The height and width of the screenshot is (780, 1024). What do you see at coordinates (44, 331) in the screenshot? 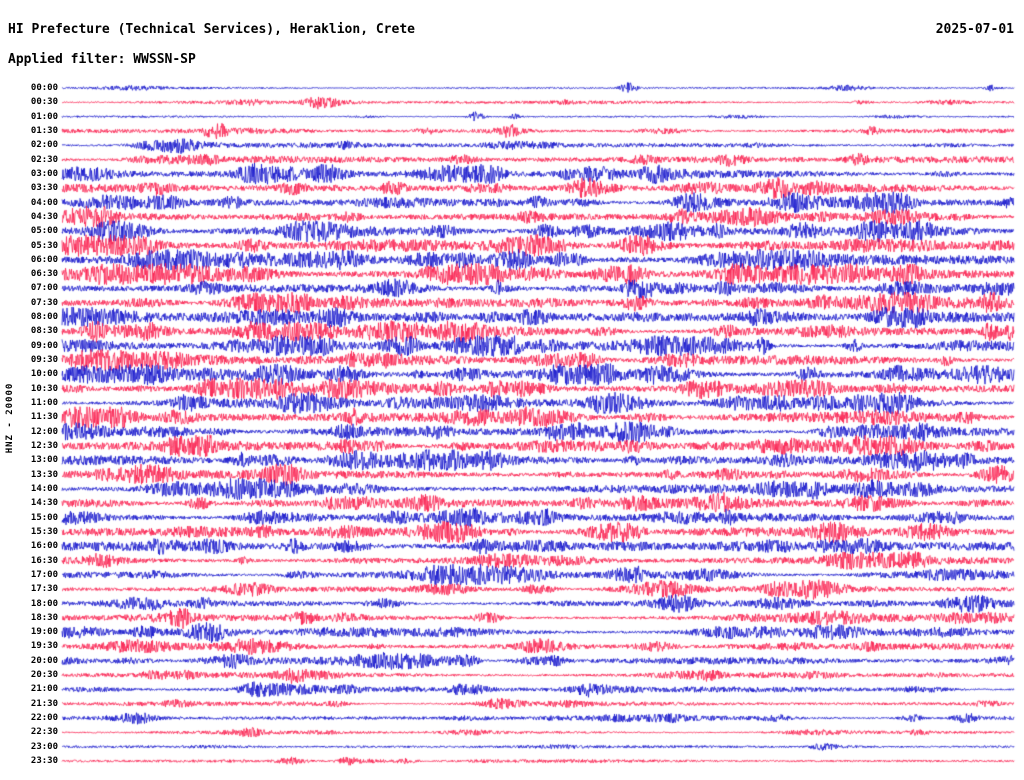
I see `row-time-label: 08:30` at bounding box center [44, 331].